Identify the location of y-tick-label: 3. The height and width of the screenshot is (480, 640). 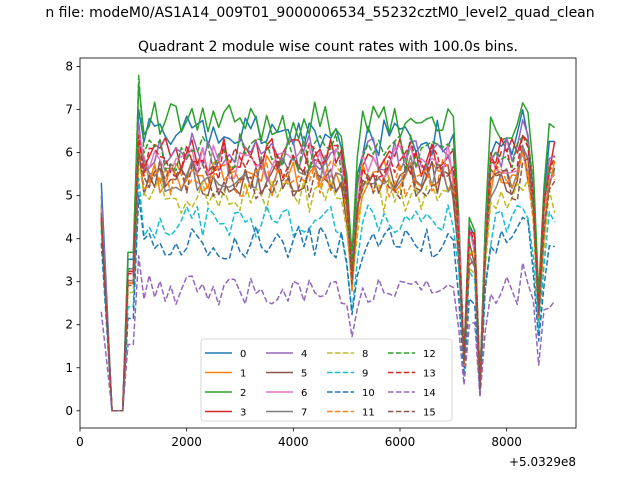
(69, 282).